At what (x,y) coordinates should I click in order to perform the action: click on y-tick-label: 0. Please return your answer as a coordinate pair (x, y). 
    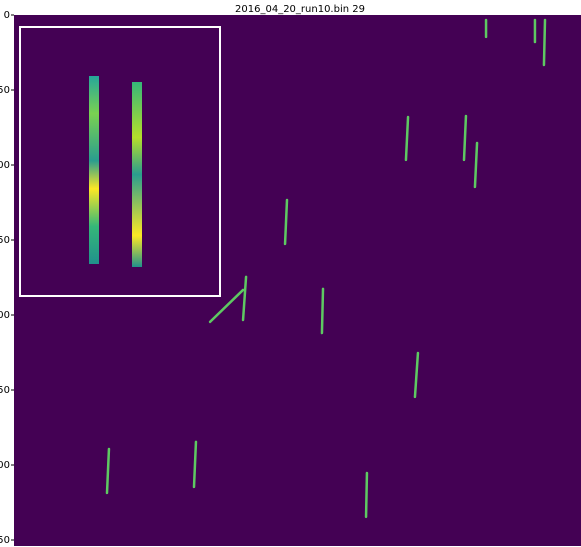
    Looking at the image, I should click on (7, 15).